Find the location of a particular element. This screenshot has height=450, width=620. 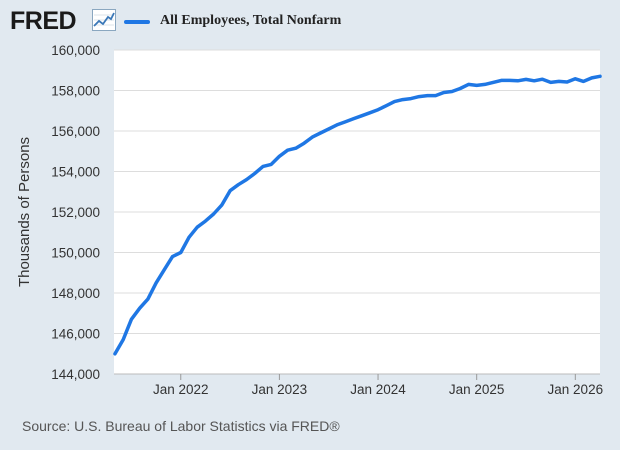

y-tick-label: 150,000 is located at coordinates (75, 253).